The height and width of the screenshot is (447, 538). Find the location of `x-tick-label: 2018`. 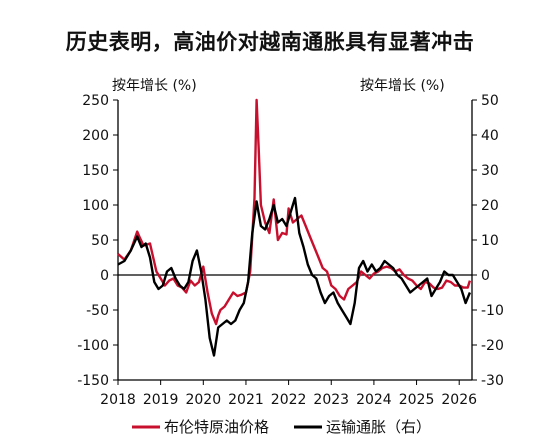

x-tick-label: 2018 is located at coordinates (118, 400).